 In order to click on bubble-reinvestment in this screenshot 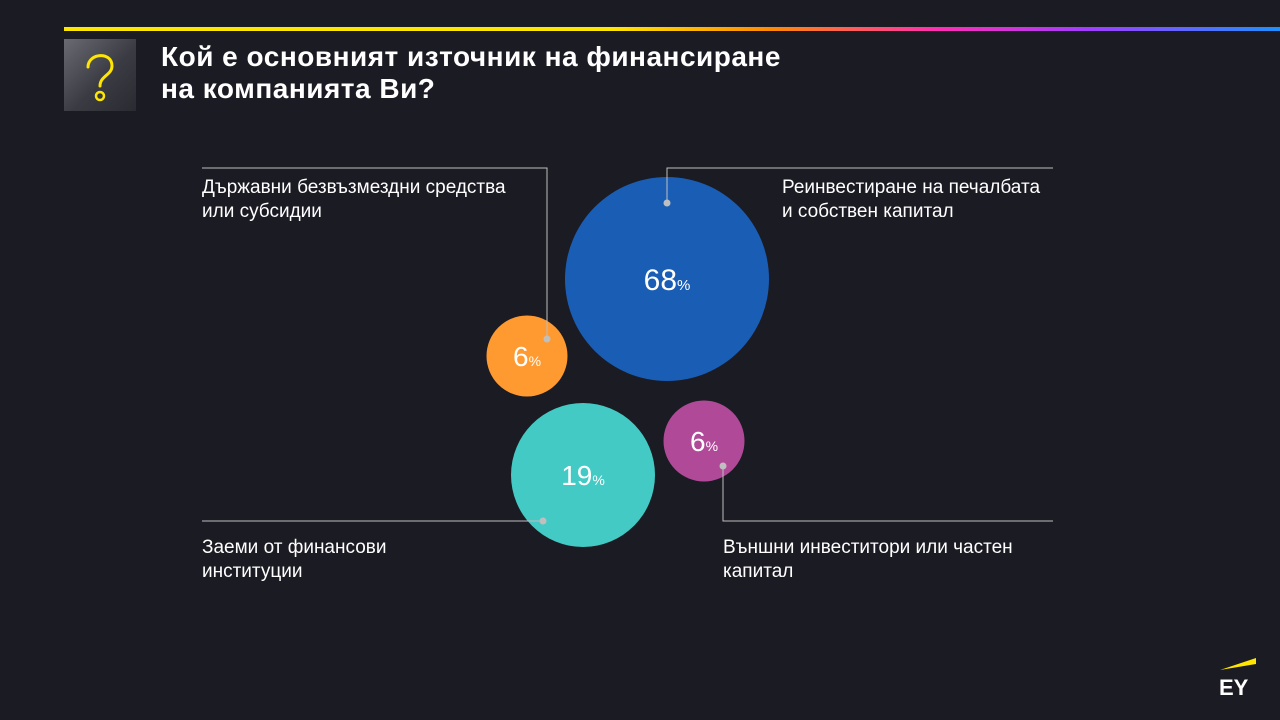, I will do `click(667, 279)`.